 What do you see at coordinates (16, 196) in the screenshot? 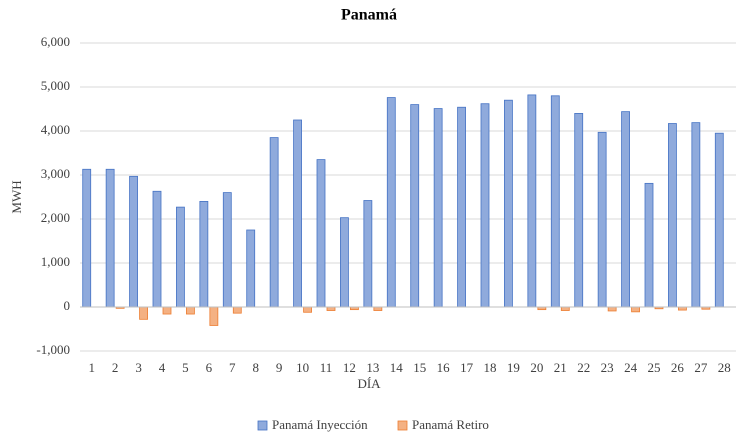
I see `y-axis-label: MWH` at bounding box center [16, 196].